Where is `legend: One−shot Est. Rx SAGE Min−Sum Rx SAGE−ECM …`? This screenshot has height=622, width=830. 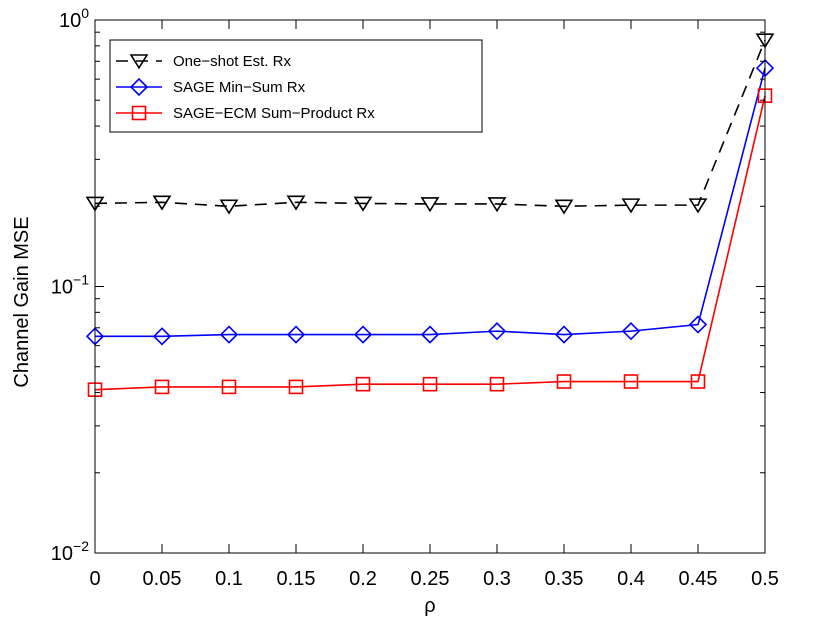
legend: One−shot Est. Rx SAGE Min−Sum Rx SAGE−ECM … is located at coordinates (296, 86).